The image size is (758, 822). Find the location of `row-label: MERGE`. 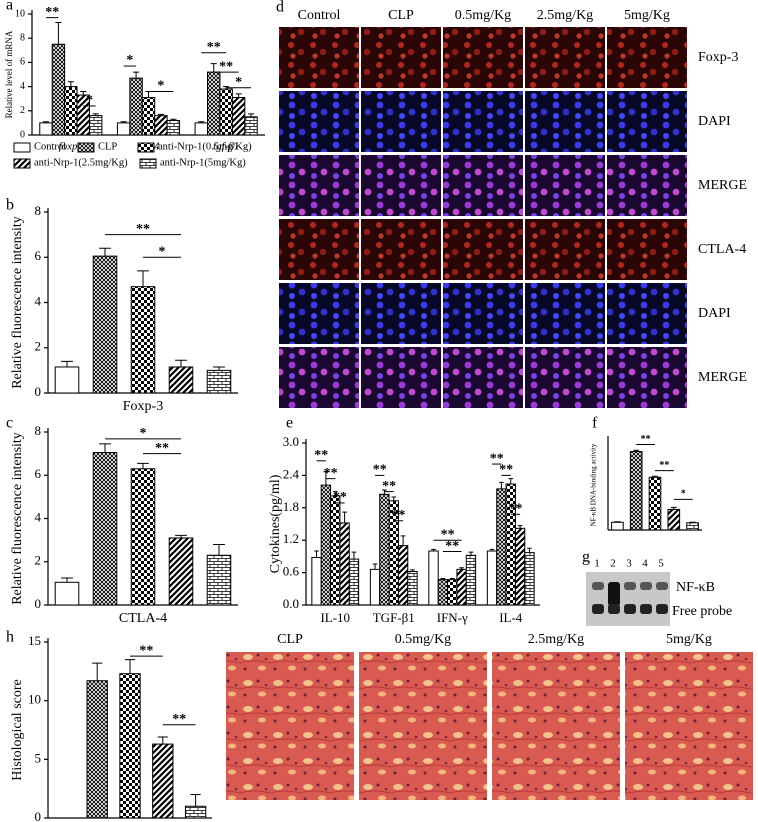

row-label: MERGE is located at coordinates (722, 377).